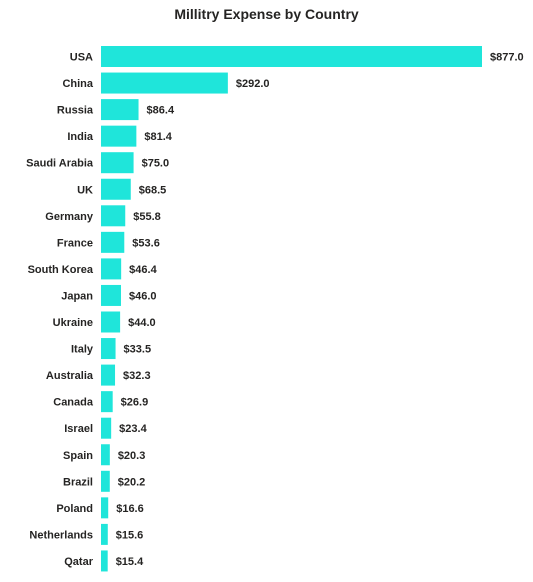 Image resolution: width=533 pixels, height=582 pixels. Describe the element at coordinates (146, 243) in the screenshot. I see `value-label-france: $53.6` at that location.